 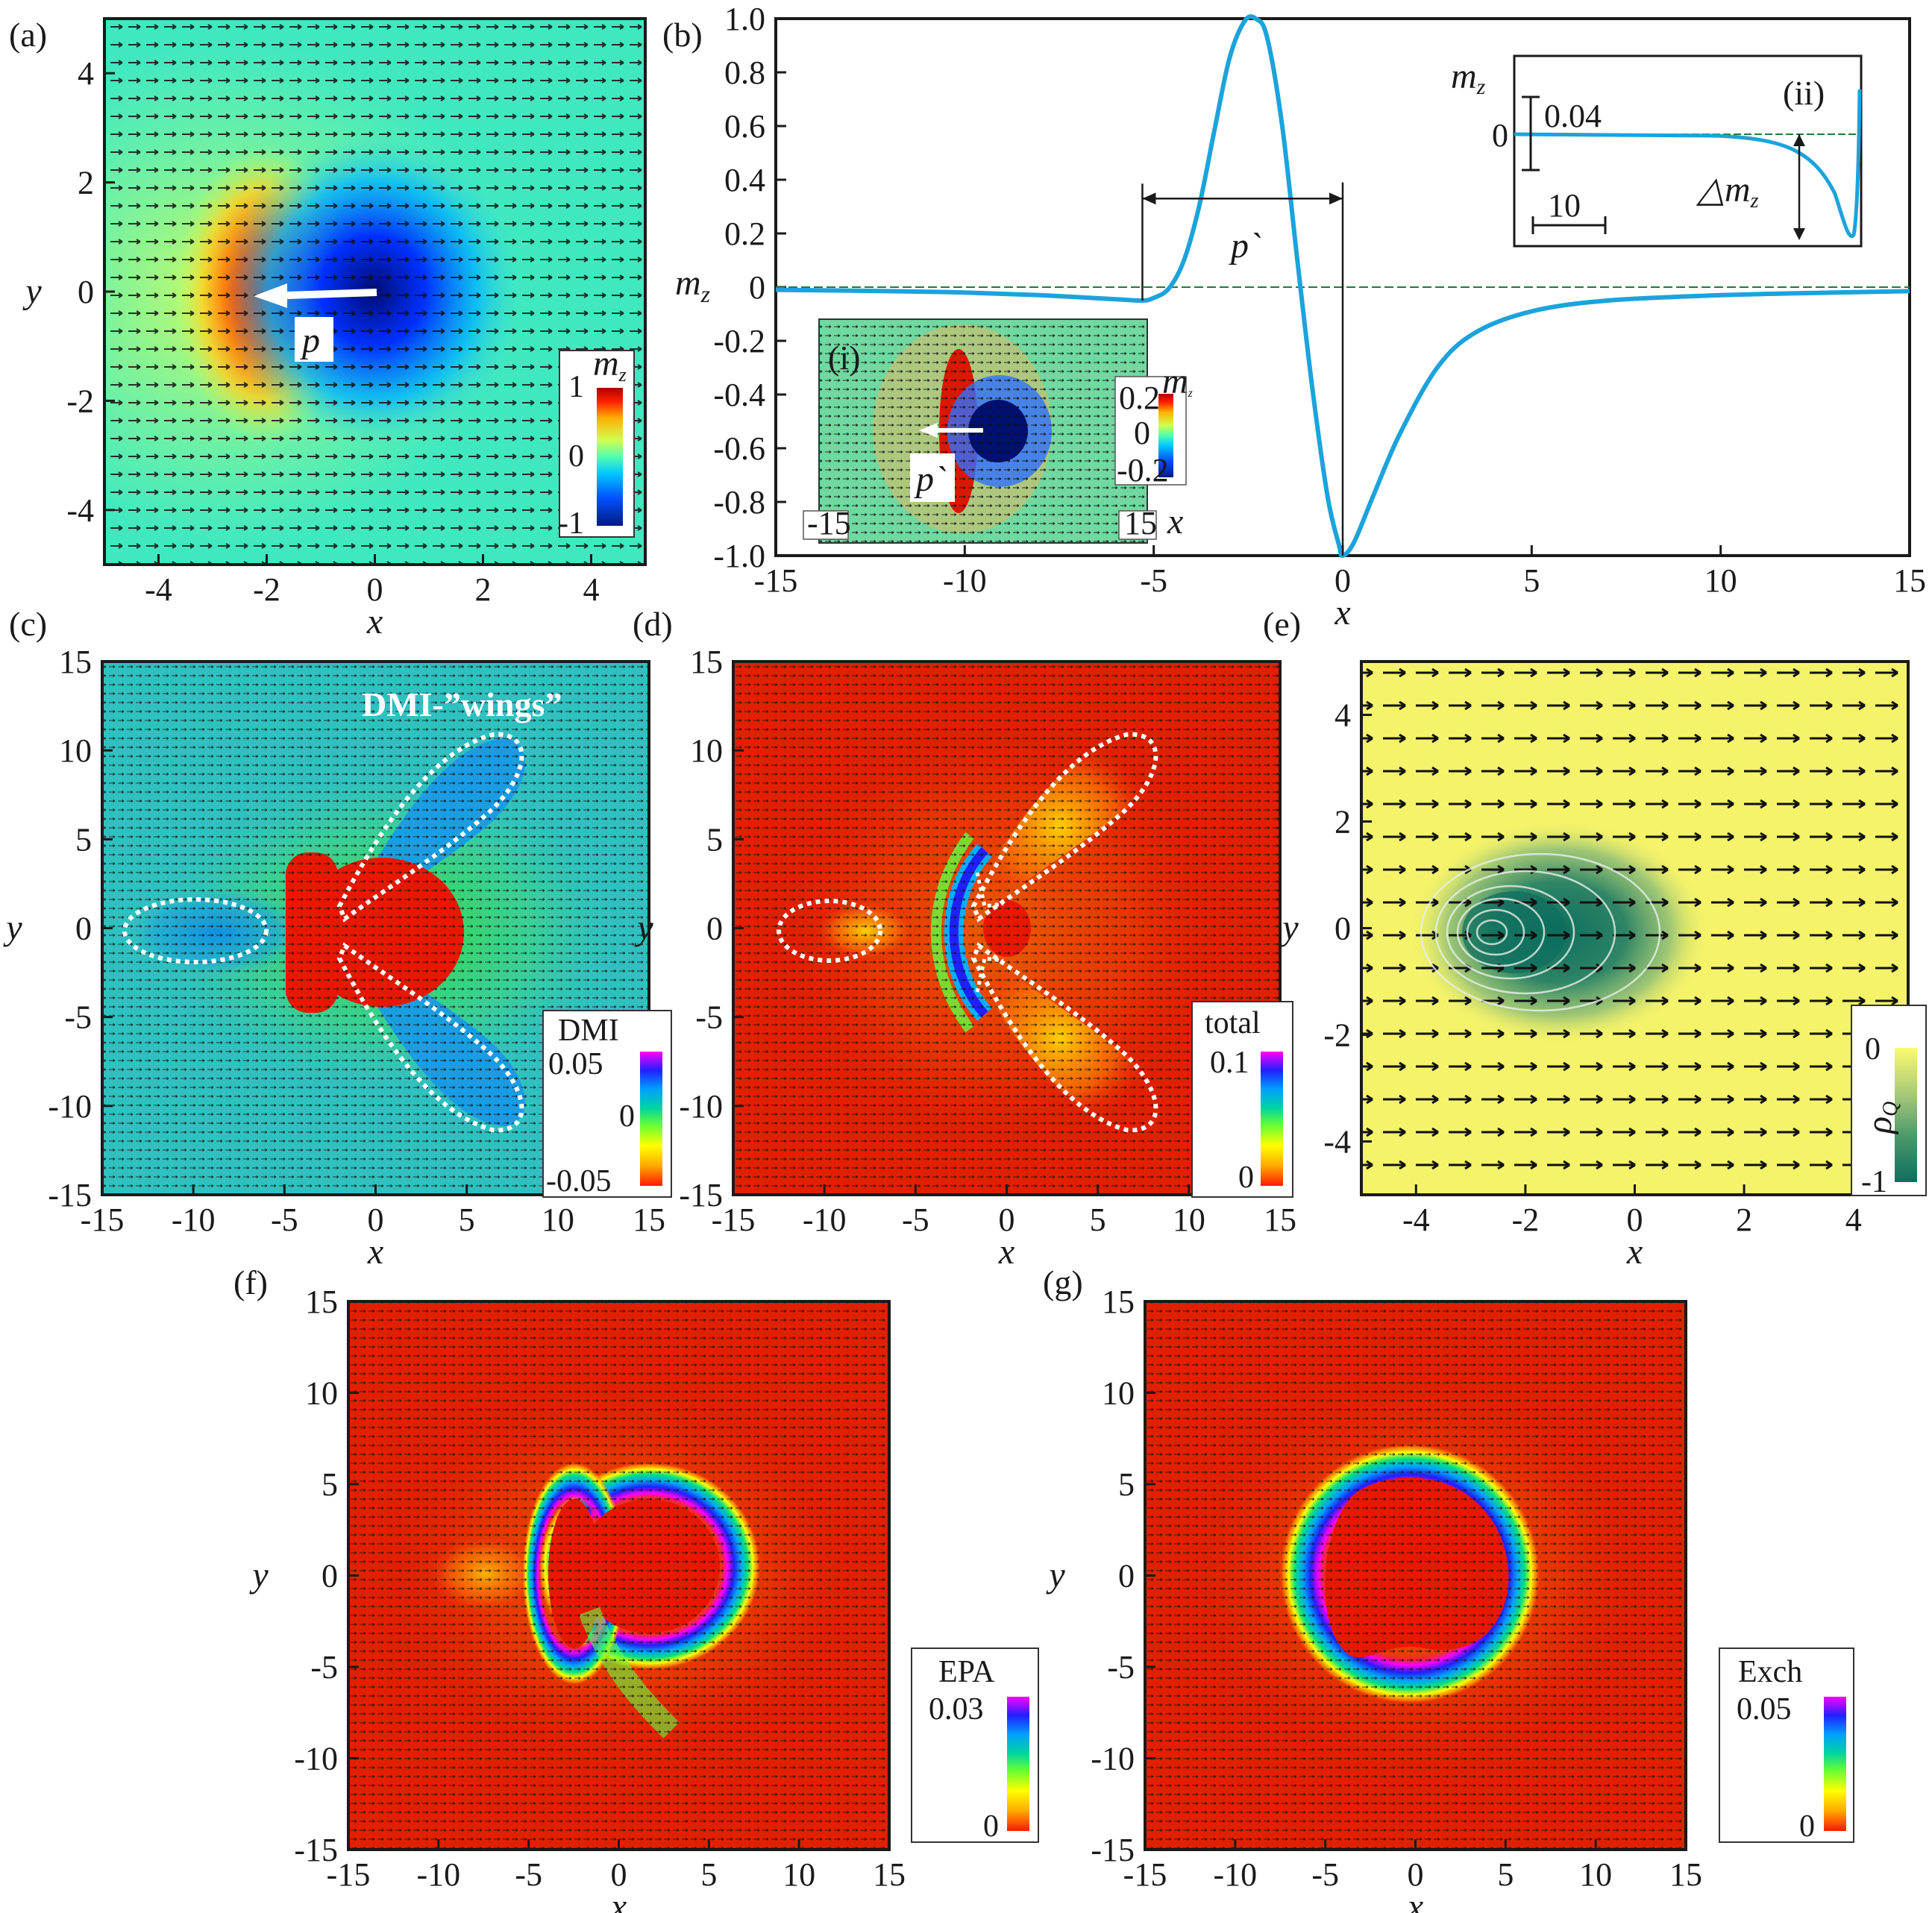 I want to click on inset-i-cbar-mid: 0, so click(x=1142, y=433).